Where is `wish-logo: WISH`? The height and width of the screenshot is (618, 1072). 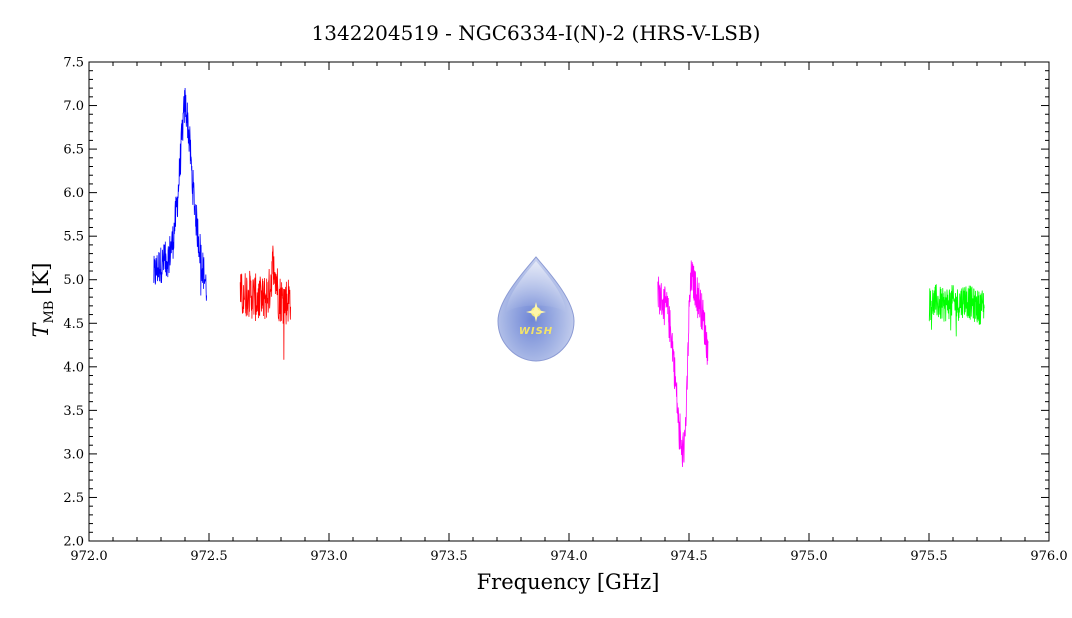
wish-logo: WISH is located at coordinates (536, 309).